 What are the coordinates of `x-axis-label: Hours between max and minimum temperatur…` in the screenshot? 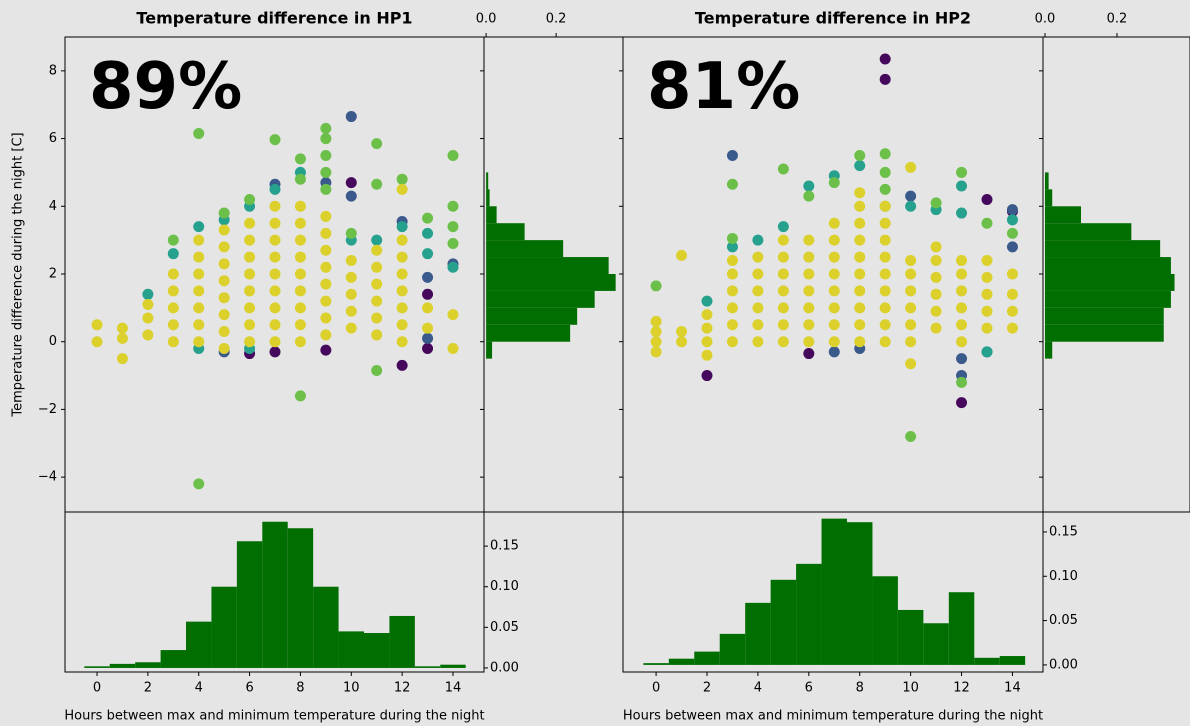 It's located at (833, 716).